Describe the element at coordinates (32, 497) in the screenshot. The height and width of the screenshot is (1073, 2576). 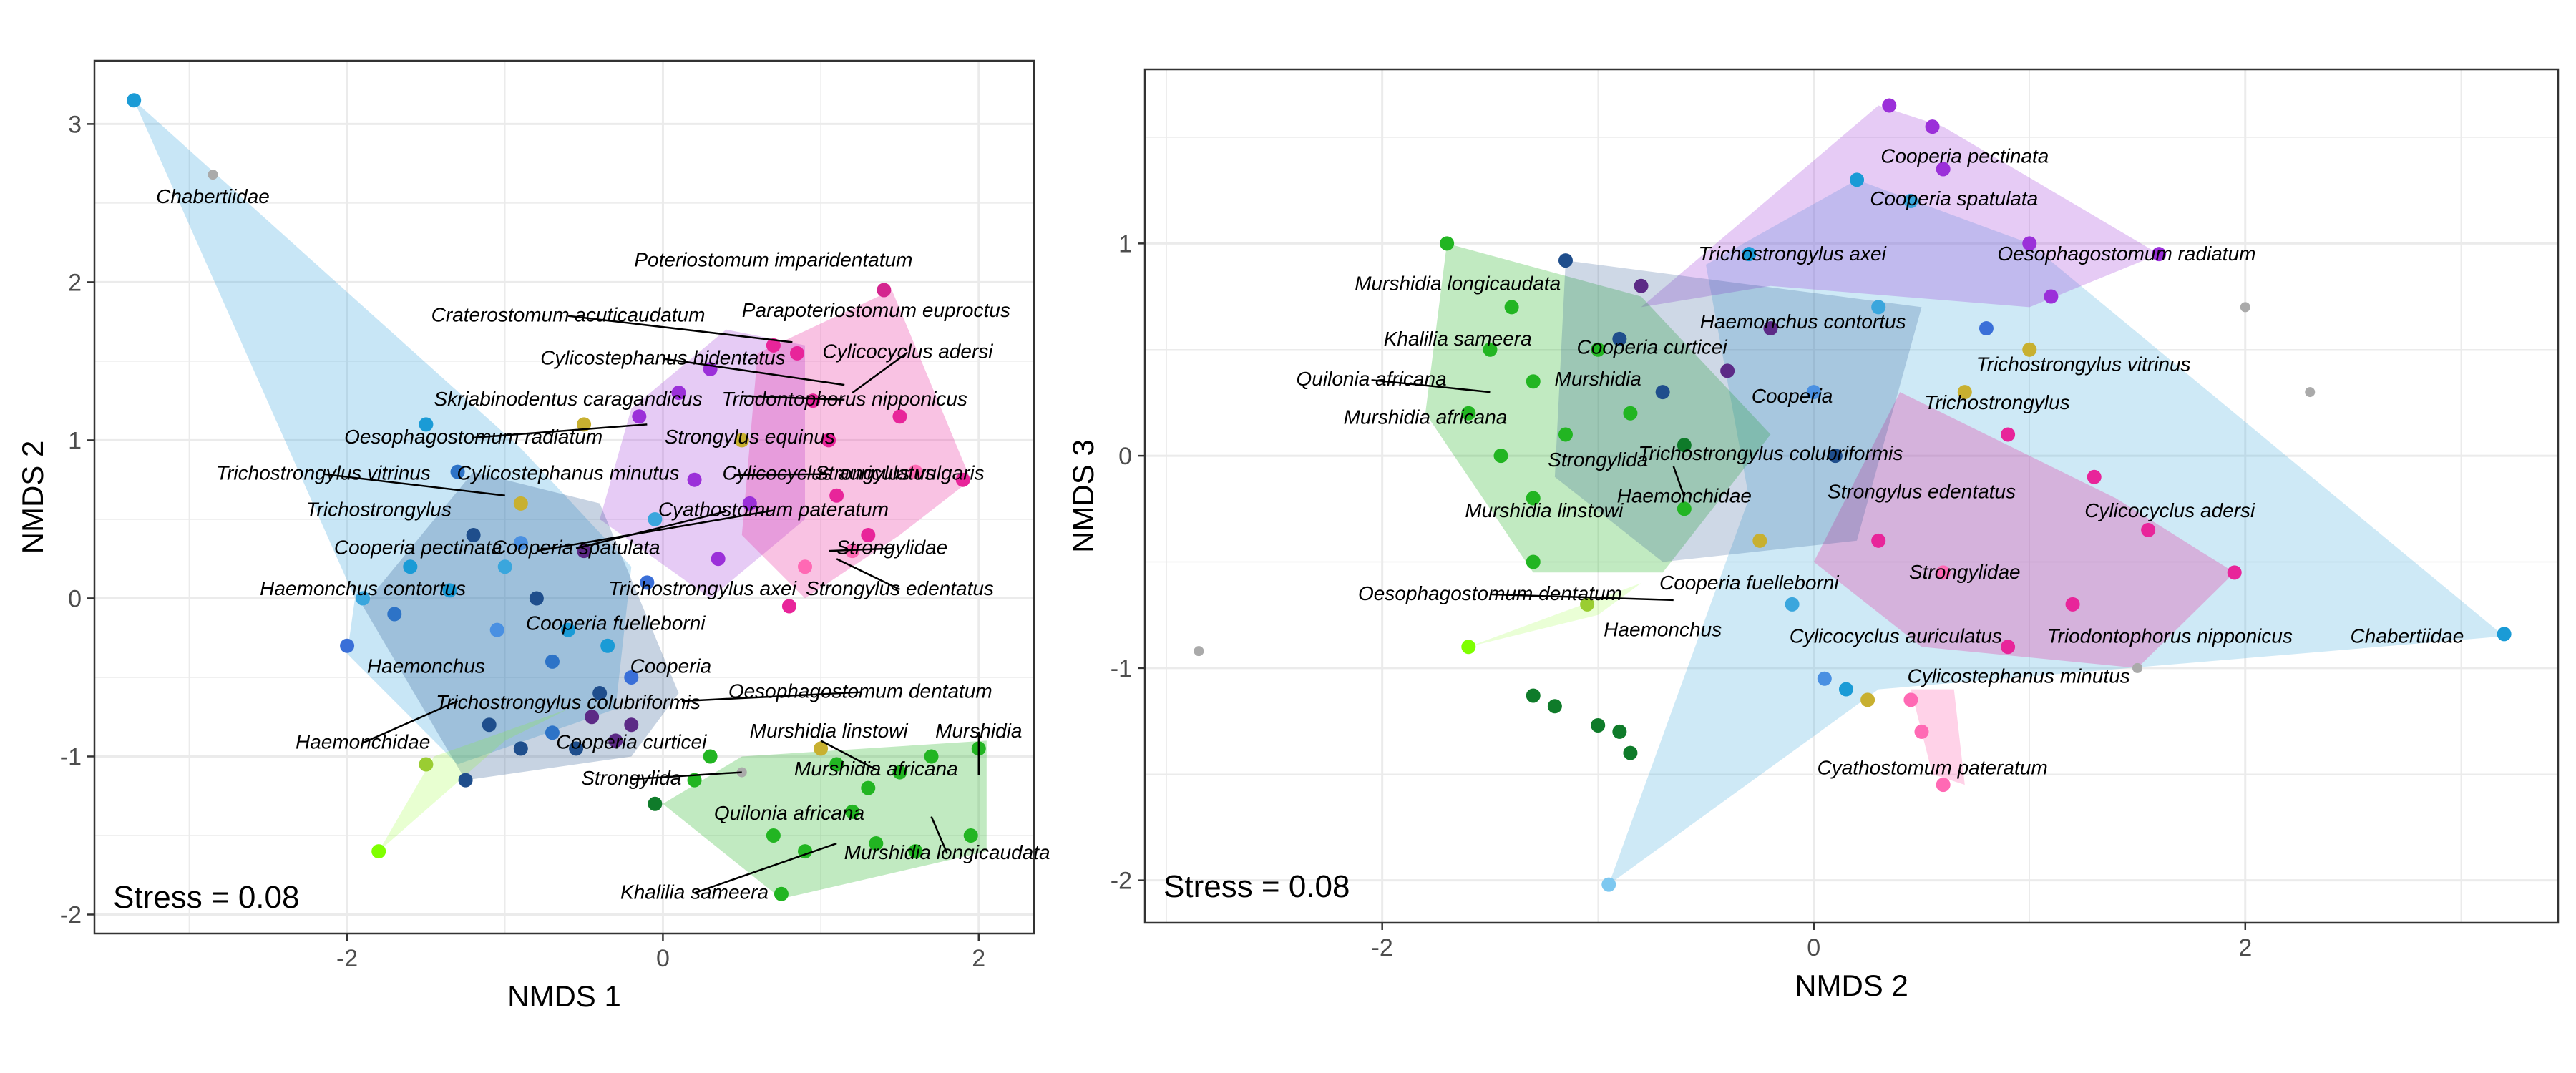
I see `y-axis-title: NMDS 2` at that location.